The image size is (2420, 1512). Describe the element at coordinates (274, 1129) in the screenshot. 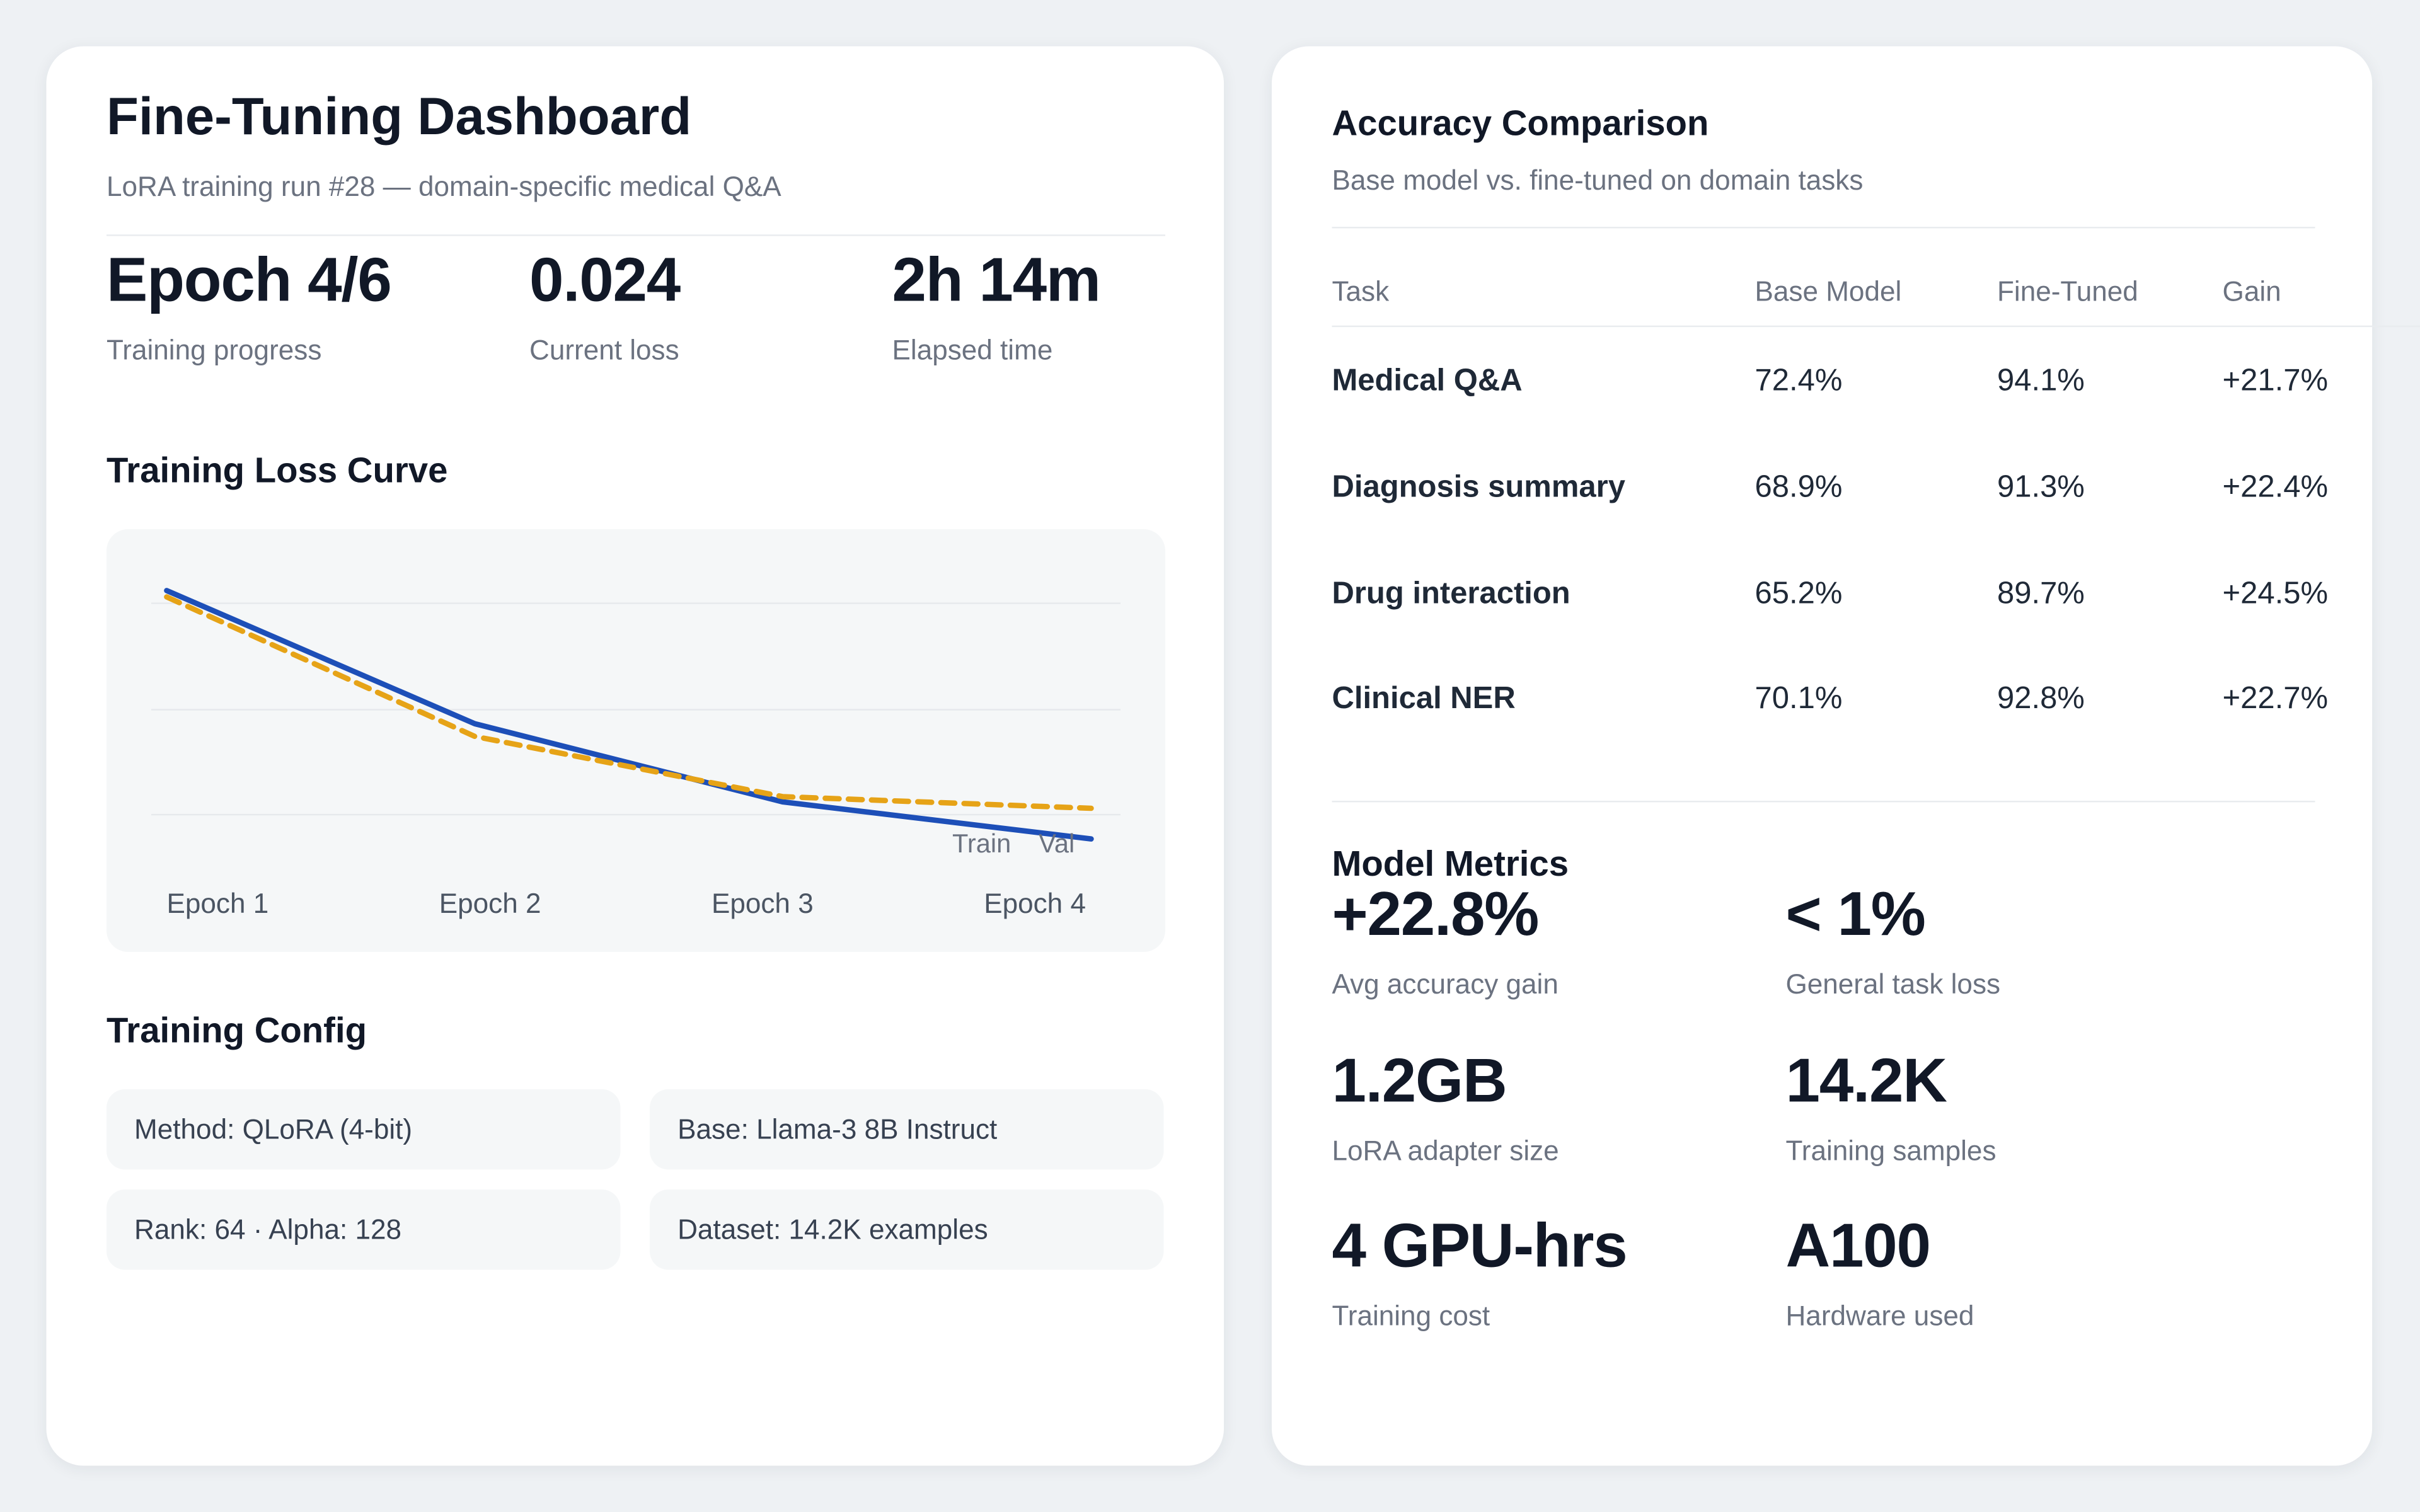

I see `config-item: Method: QLoRA (4-bit)` at that location.